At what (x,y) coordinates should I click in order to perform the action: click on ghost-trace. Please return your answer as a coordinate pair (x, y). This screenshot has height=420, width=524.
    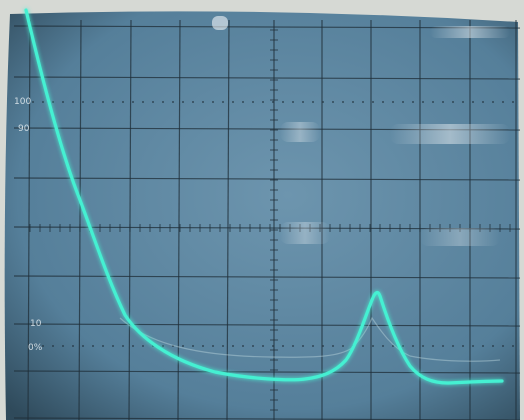
    Looking at the image, I should click on (310, 339).